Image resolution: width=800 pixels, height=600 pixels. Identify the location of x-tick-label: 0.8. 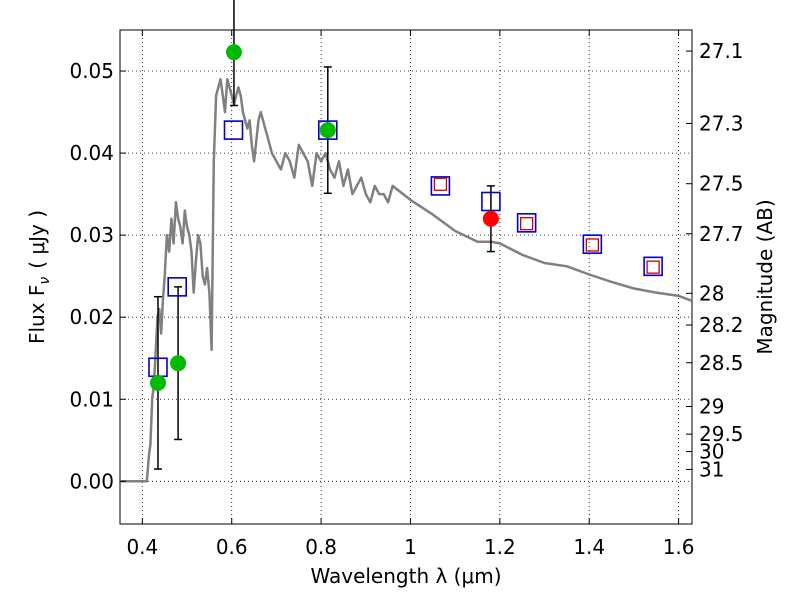
(321, 547).